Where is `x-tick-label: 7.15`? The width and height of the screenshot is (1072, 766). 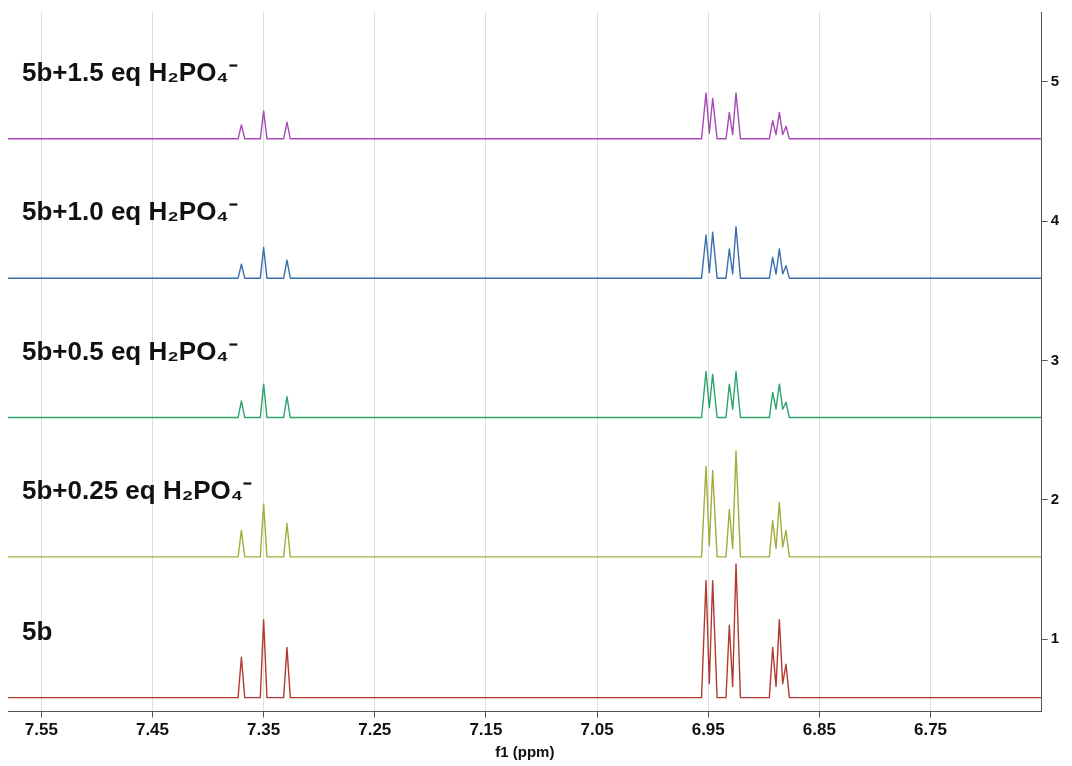 x-tick-label: 7.15 is located at coordinates (486, 730).